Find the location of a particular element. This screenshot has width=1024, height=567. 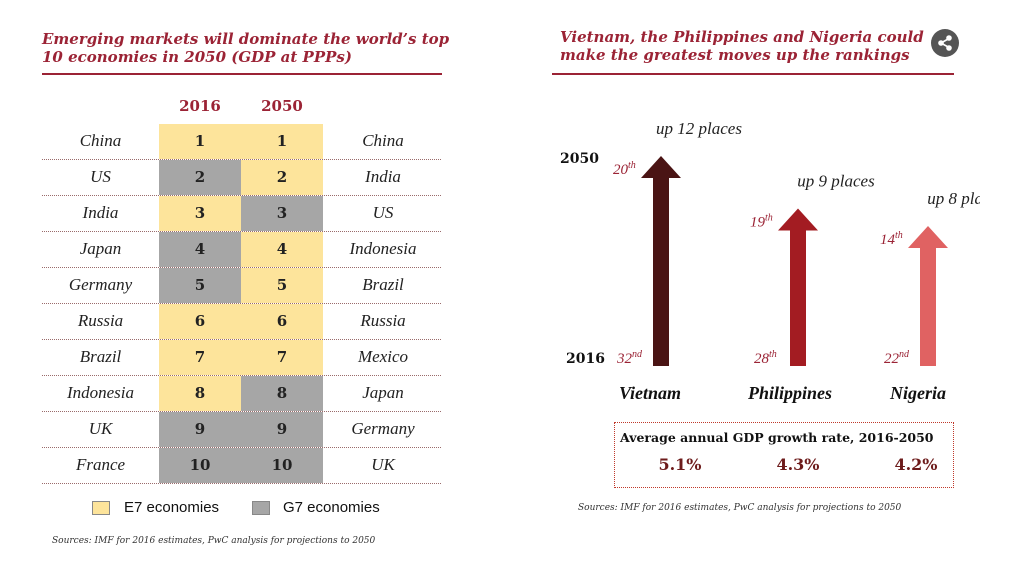

country-2016: Germany is located at coordinates (100, 284).